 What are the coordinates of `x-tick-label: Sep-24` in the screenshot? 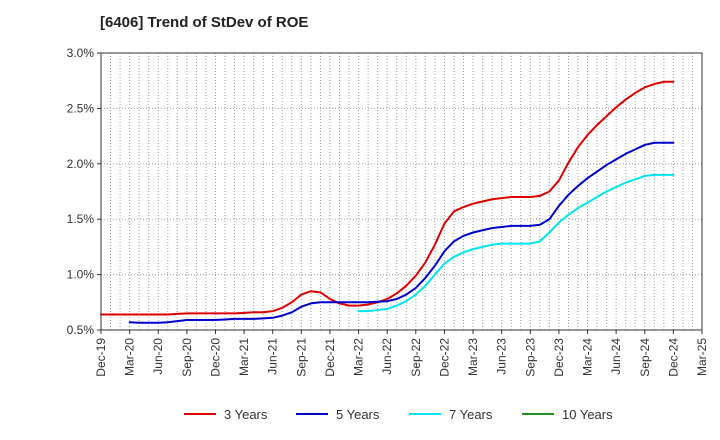 It's located at (645, 357).